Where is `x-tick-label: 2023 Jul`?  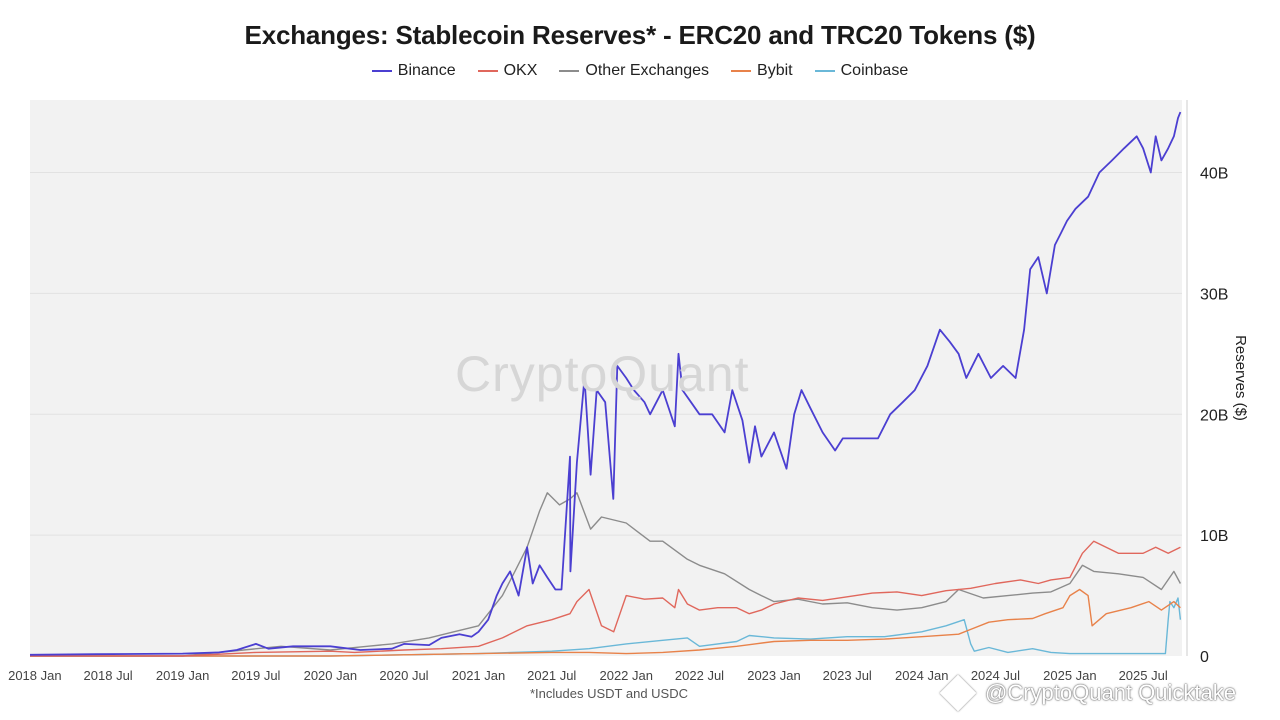 x-tick-label: 2023 Jul is located at coordinates (847, 675).